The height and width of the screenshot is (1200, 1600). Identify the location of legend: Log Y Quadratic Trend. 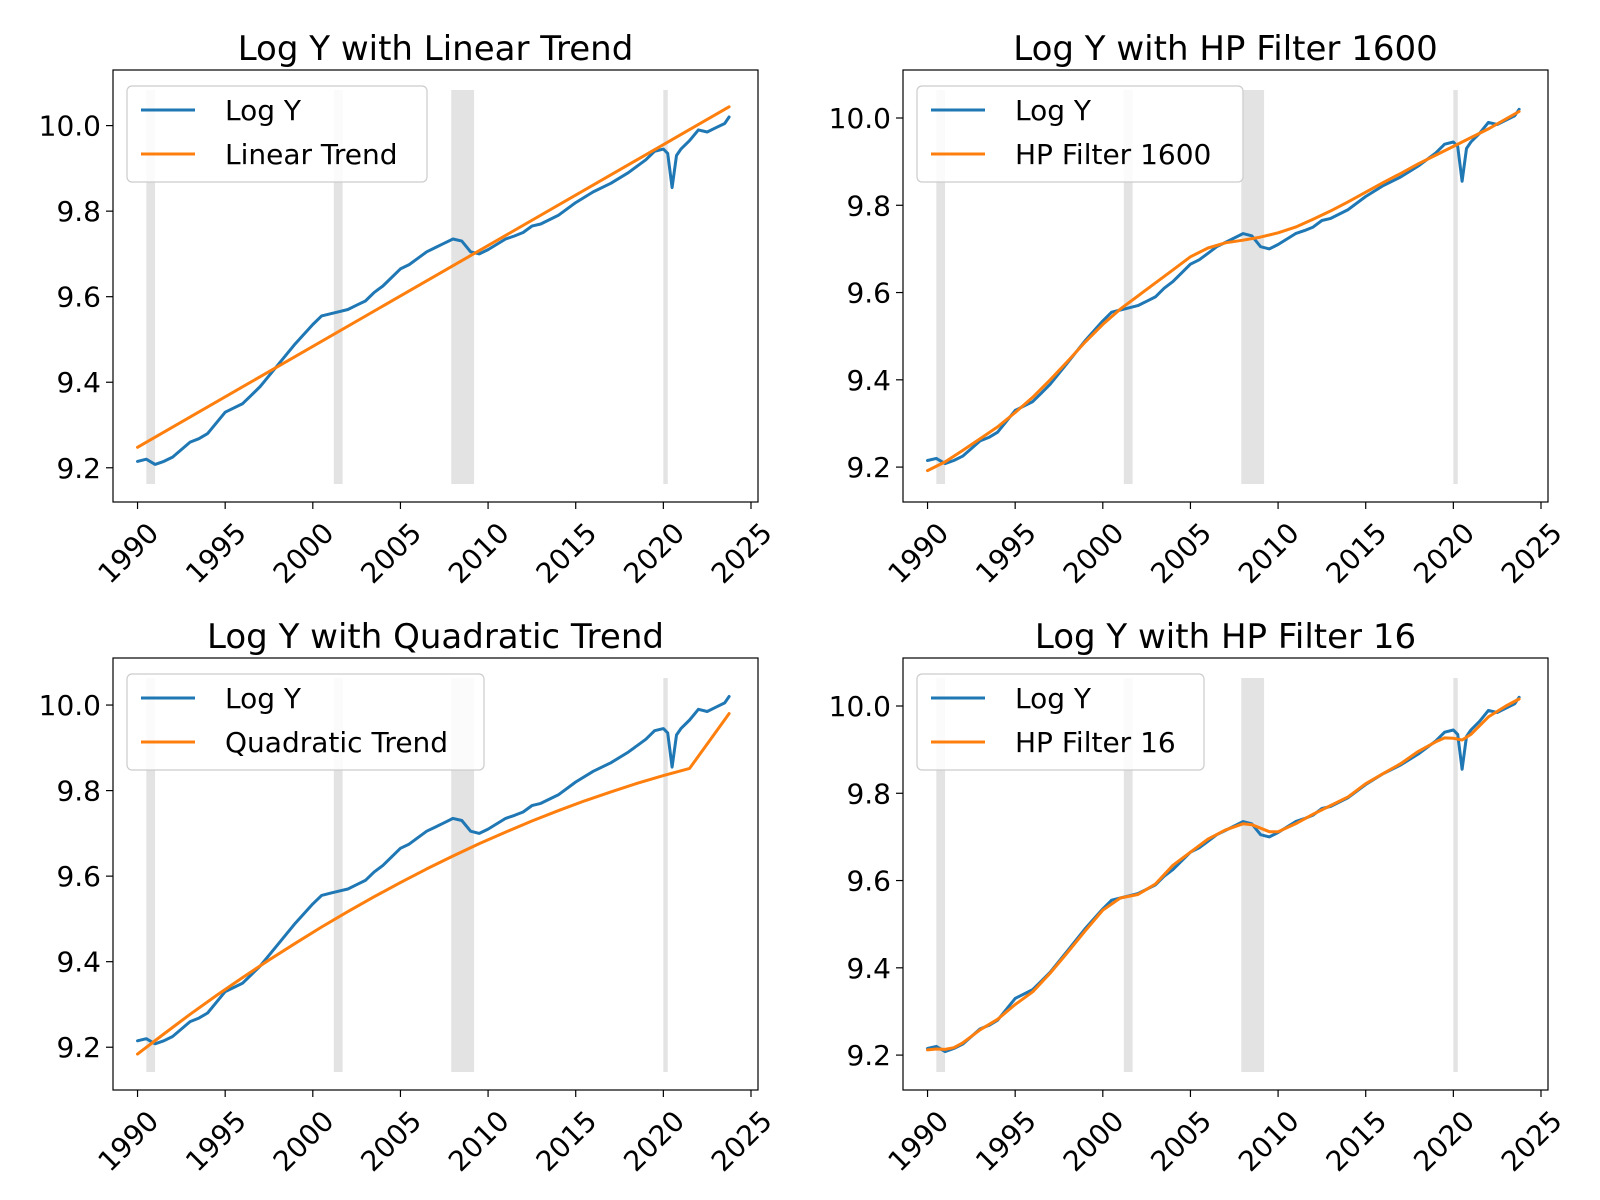
(305, 722).